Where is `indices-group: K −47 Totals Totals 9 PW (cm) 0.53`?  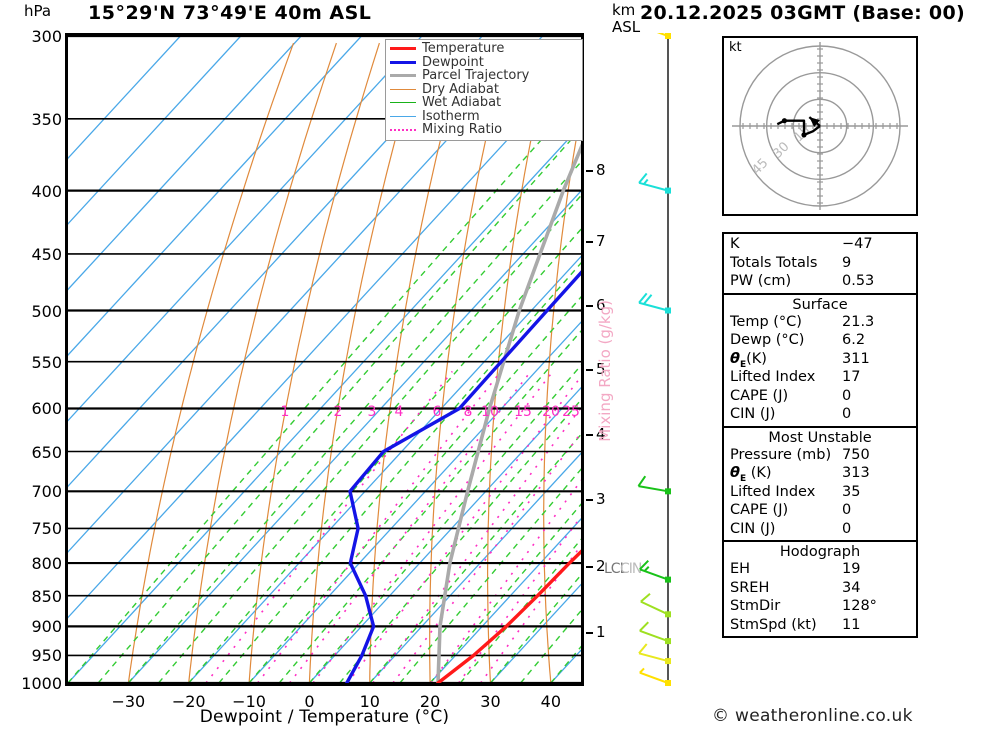 indices-group: K −47 Totals Totals 9 PW (cm) 0.53 is located at coordinates (820, 264).